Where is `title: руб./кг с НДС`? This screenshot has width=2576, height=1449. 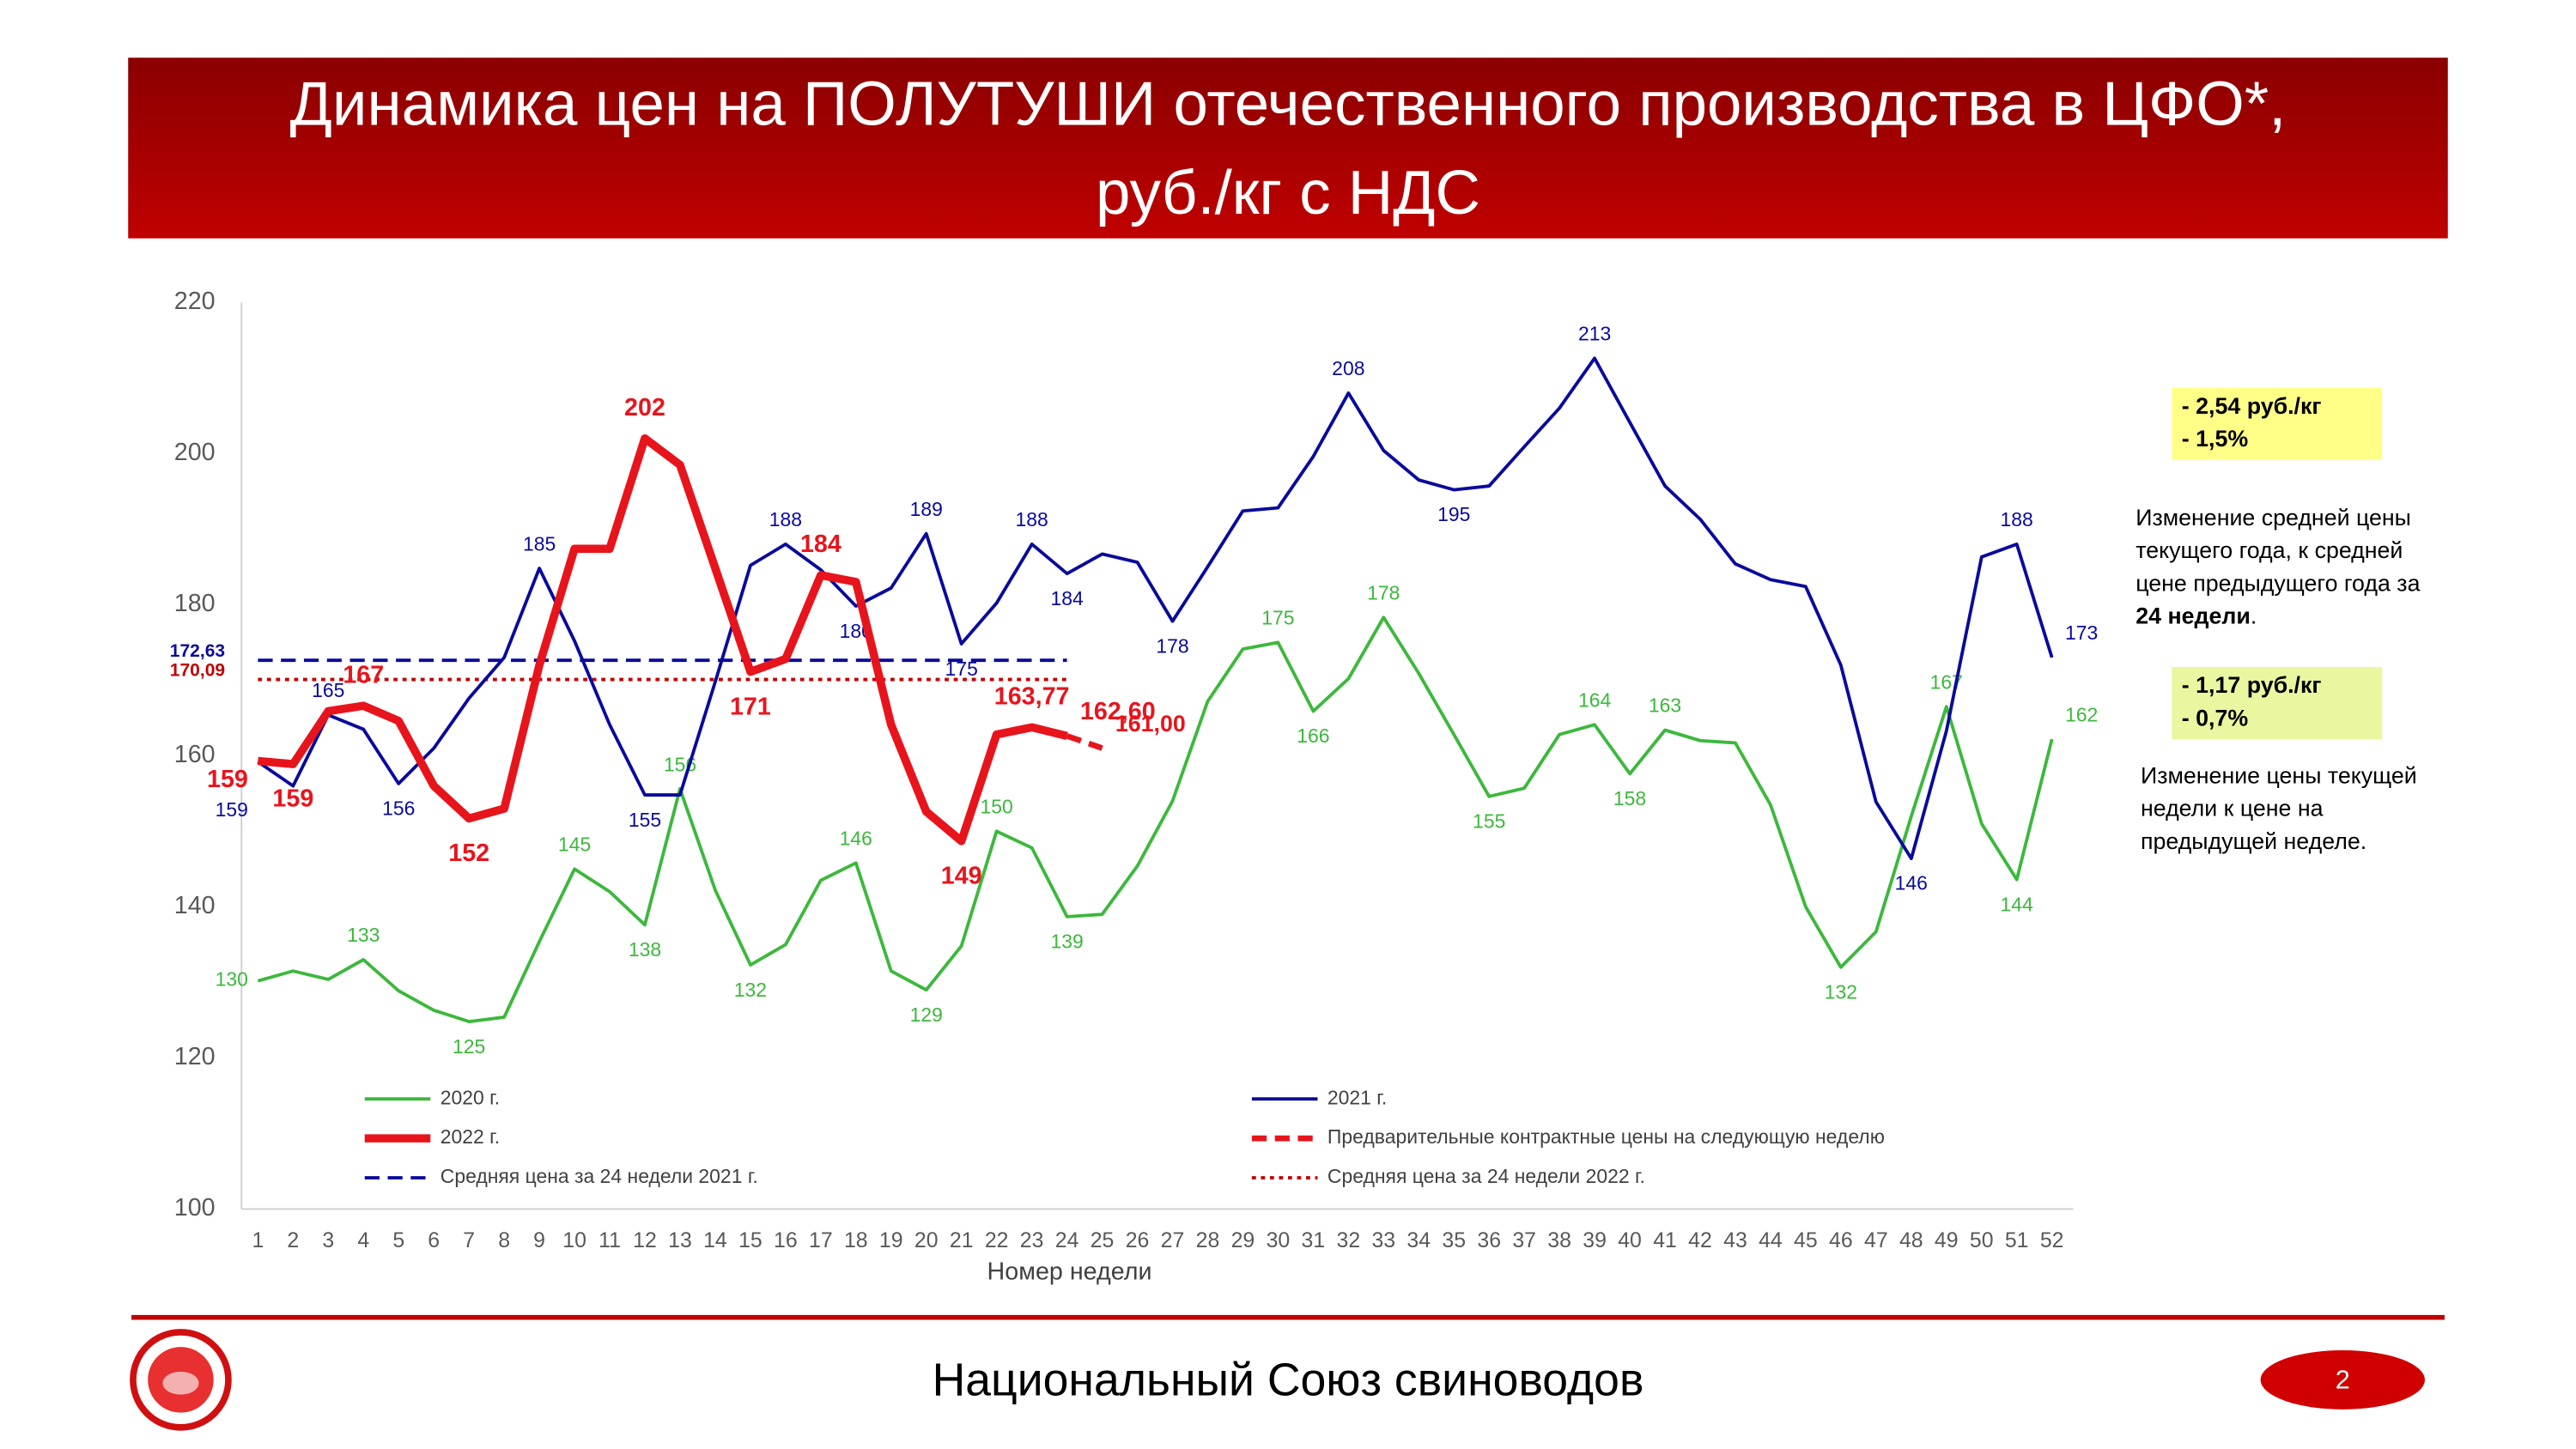
title: руб./кг с НДС is located at coordinates (1288, 192).